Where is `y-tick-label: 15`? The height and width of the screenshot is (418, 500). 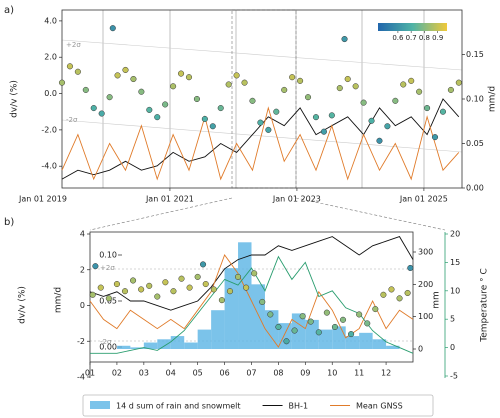 y-tick-label: 15 is located at coordinates (455, 262).